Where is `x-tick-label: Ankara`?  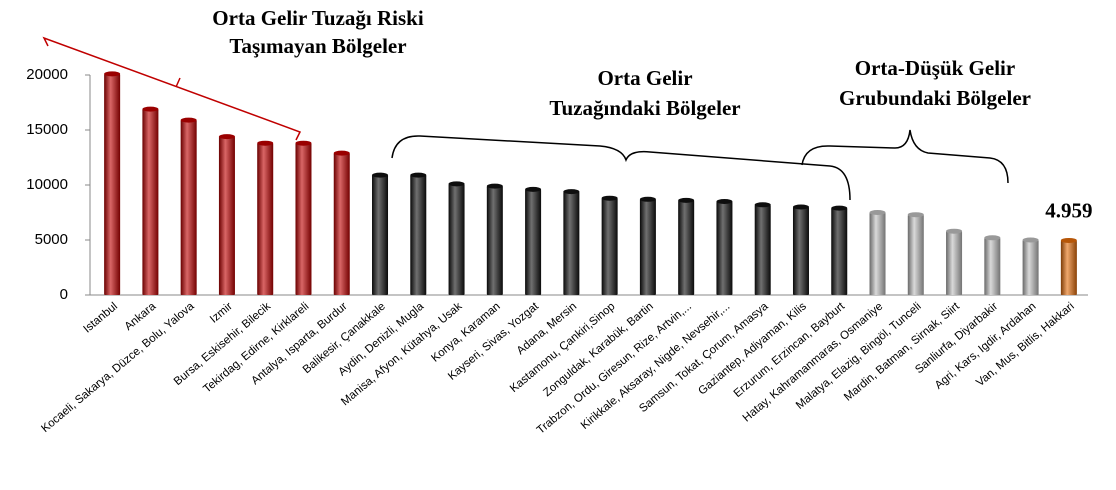
x-tick-label: Ankara is located at coordinates (141, 316).